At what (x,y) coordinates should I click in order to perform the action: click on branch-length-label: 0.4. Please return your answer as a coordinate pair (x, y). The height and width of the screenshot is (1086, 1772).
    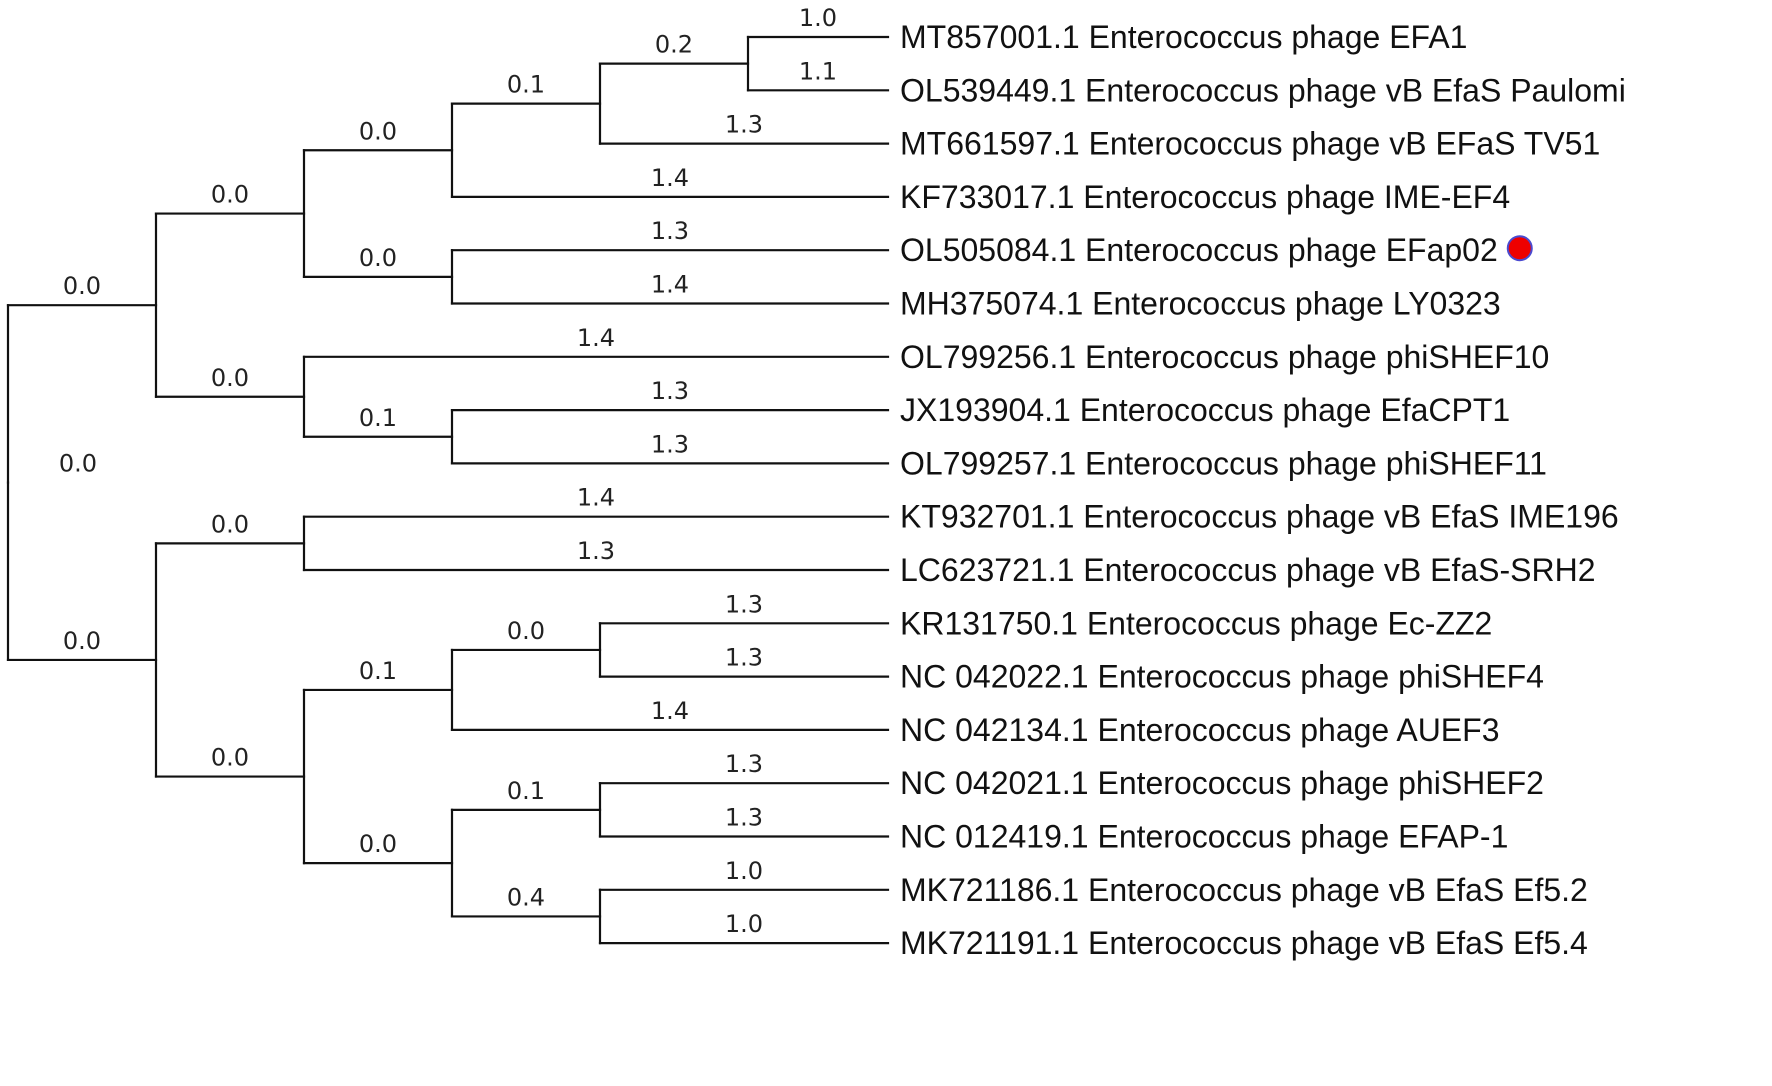
    Looking at the image, I should click on (526, 897).